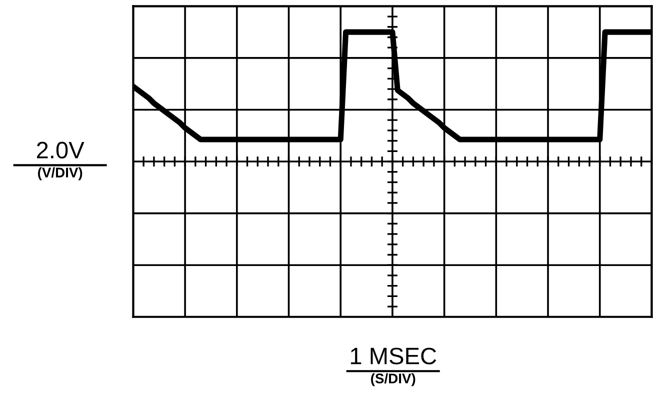  What do you see at coordinates (60, 161) in the screenshot?
I see `y-axis-title: 2.0V (V/DIV)` at bounding box center [60, 161].